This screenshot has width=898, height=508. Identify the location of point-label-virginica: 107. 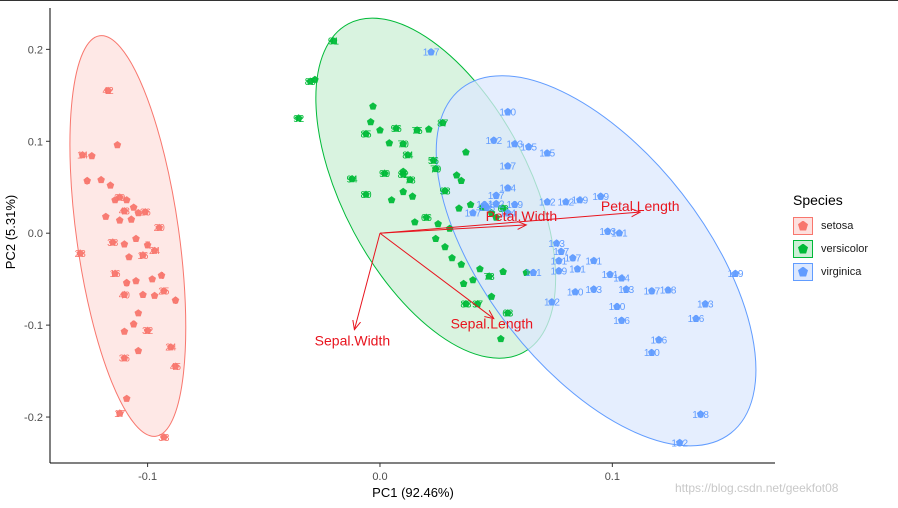
(431, 53).